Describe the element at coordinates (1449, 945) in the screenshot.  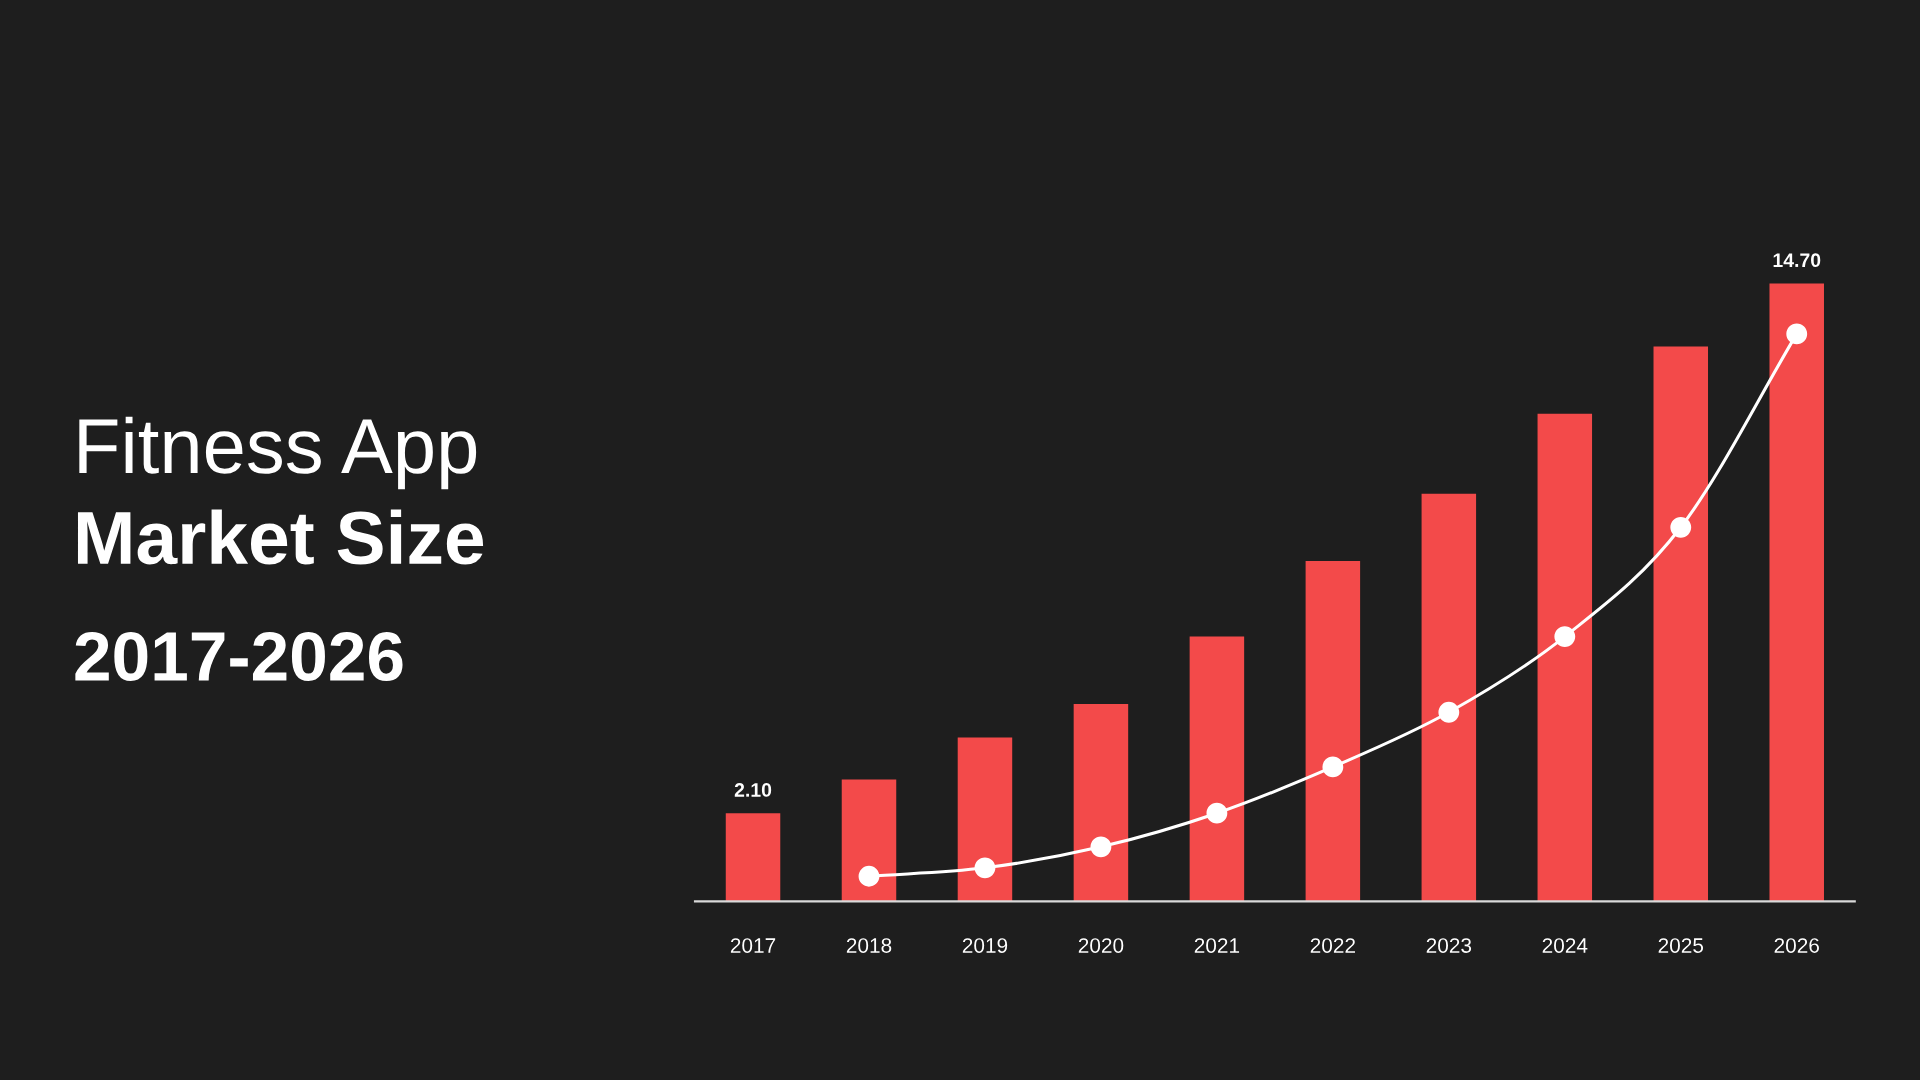
I see `x-tick-label: 2023` at that location.